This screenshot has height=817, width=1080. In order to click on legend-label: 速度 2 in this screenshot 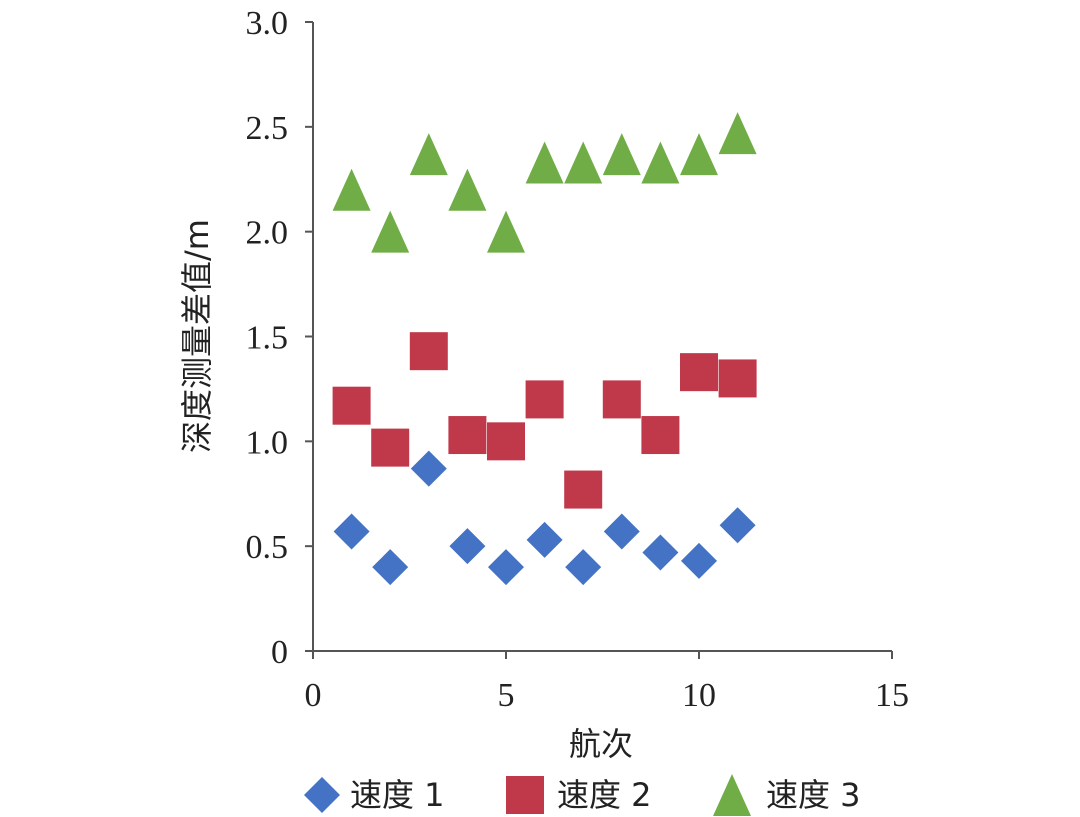, I will do `click(604, 795)`.